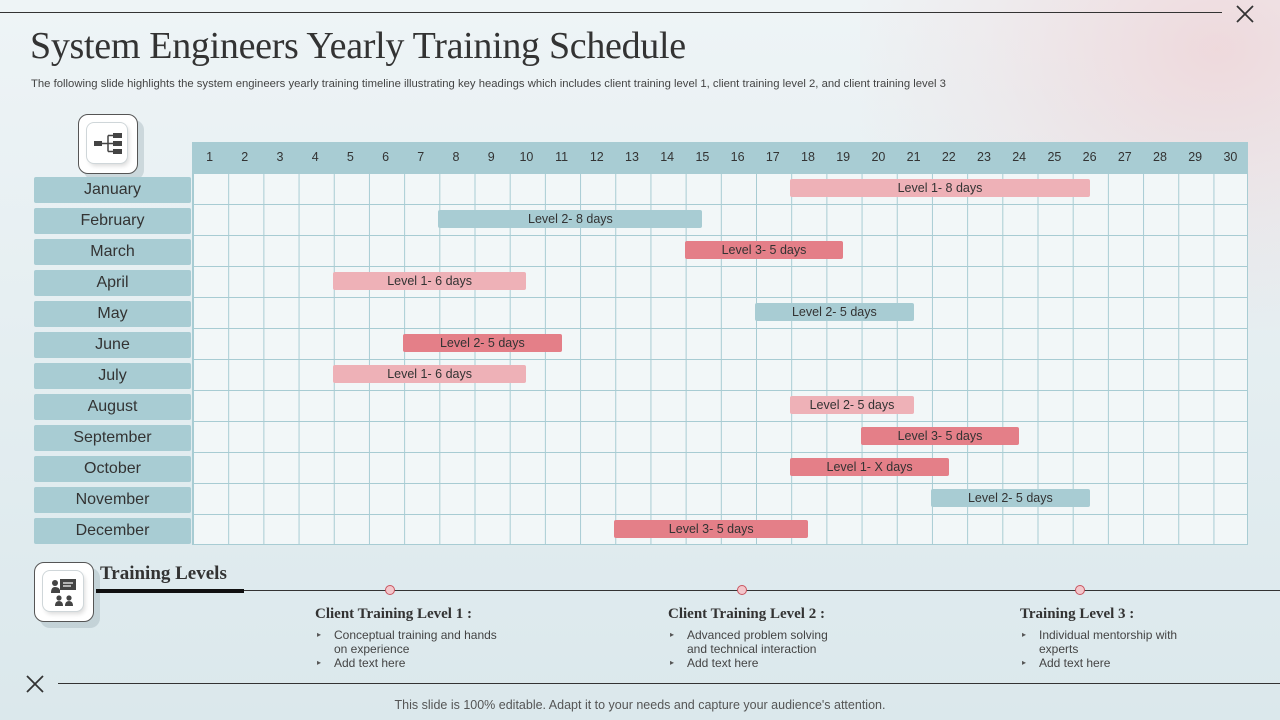 The height and width of the screenshot is (720, 1280). I want to click on day-label: 27, so click(1124, 157).